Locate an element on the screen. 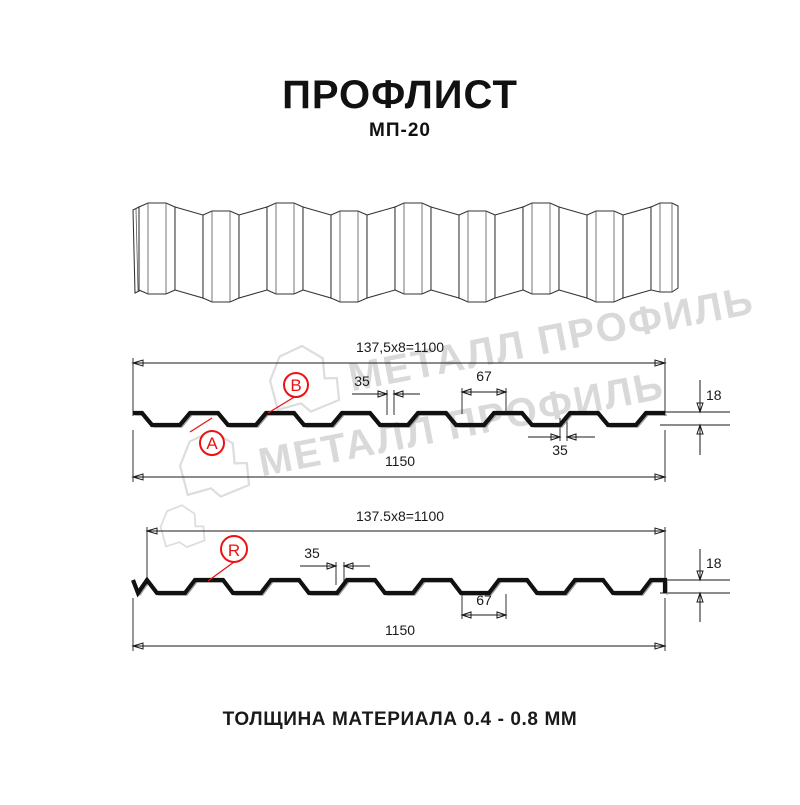  page-subtitle: МП-20 is located at coordinates (400, 130).